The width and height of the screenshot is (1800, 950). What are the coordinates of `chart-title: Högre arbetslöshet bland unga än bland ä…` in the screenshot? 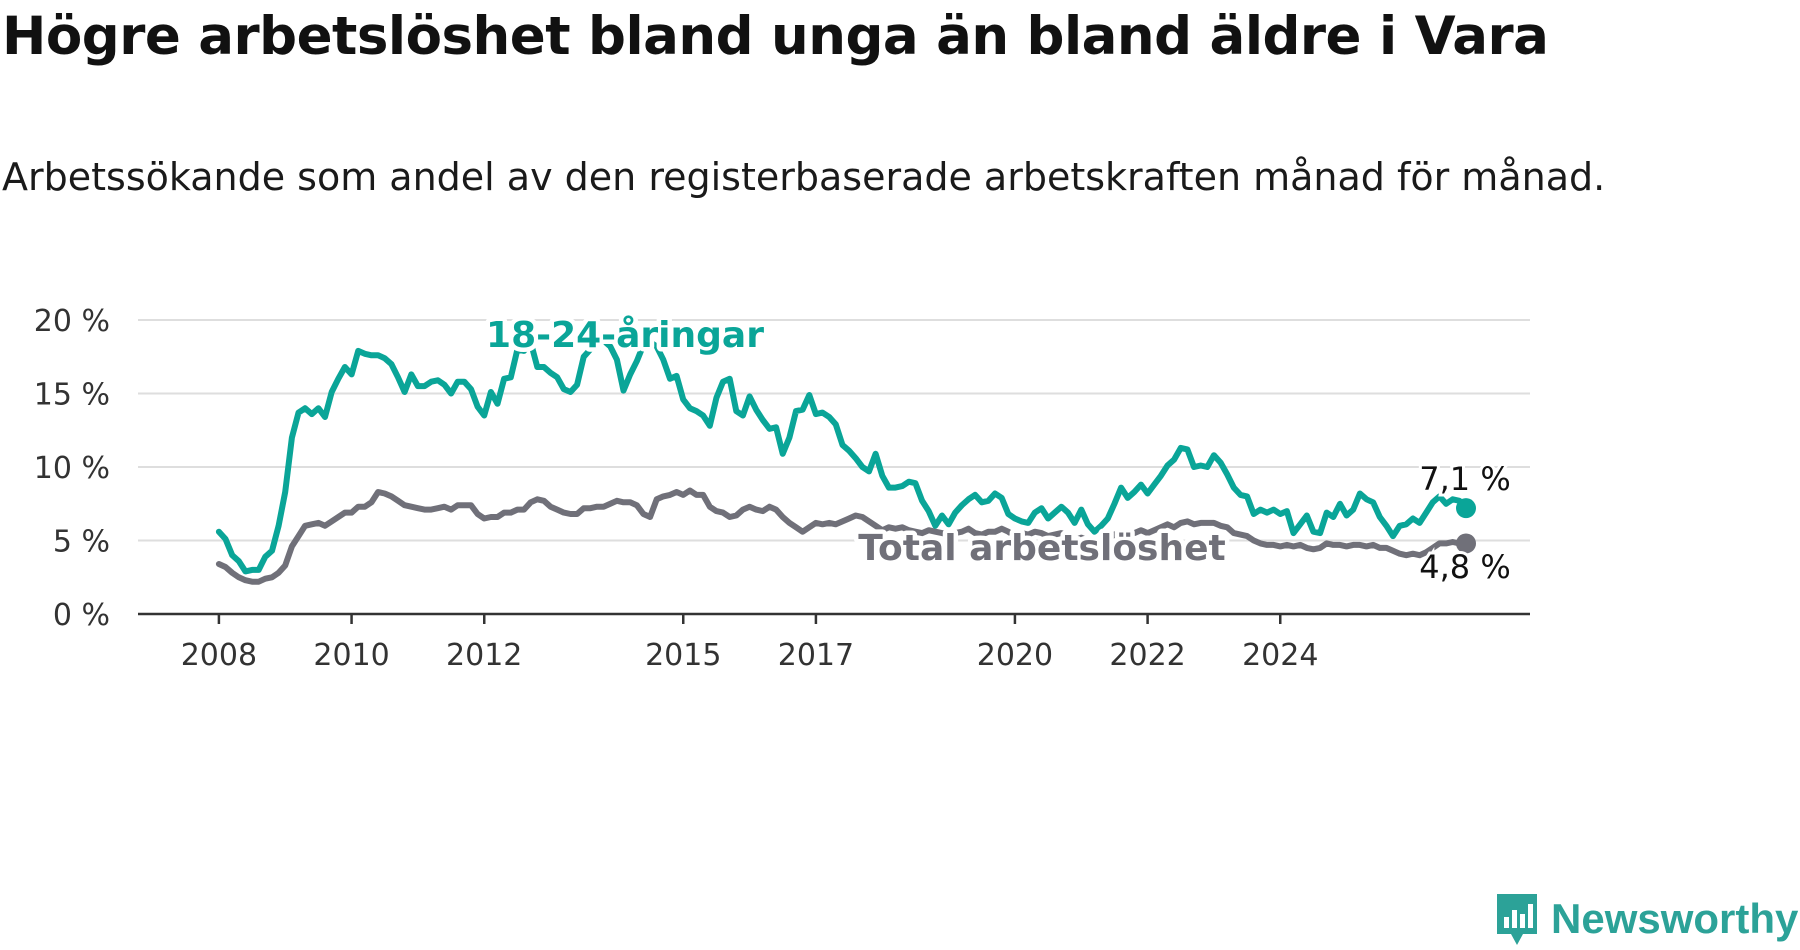 It's located at (775, 36).